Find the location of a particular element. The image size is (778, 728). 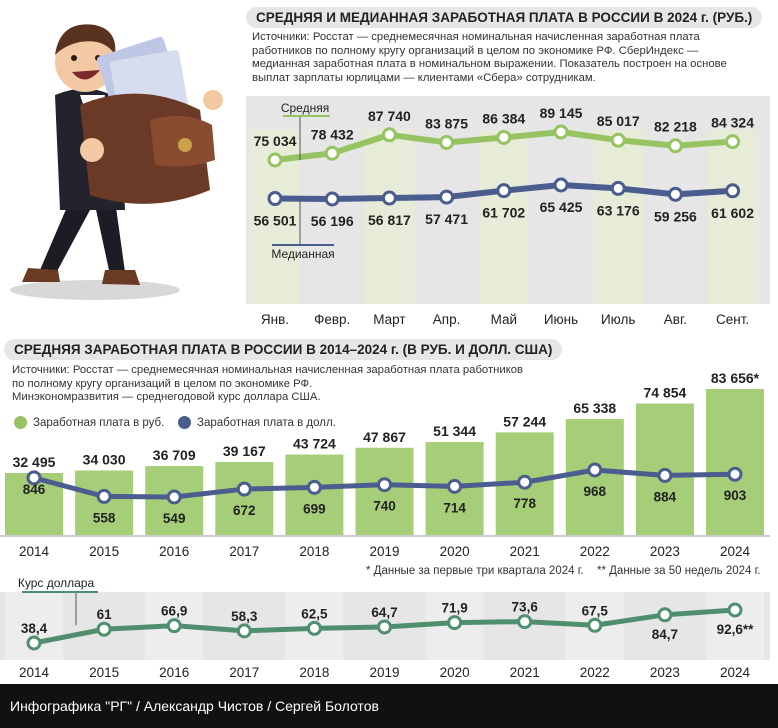

legend-usd-swatch is located at coordinates (184, 422).